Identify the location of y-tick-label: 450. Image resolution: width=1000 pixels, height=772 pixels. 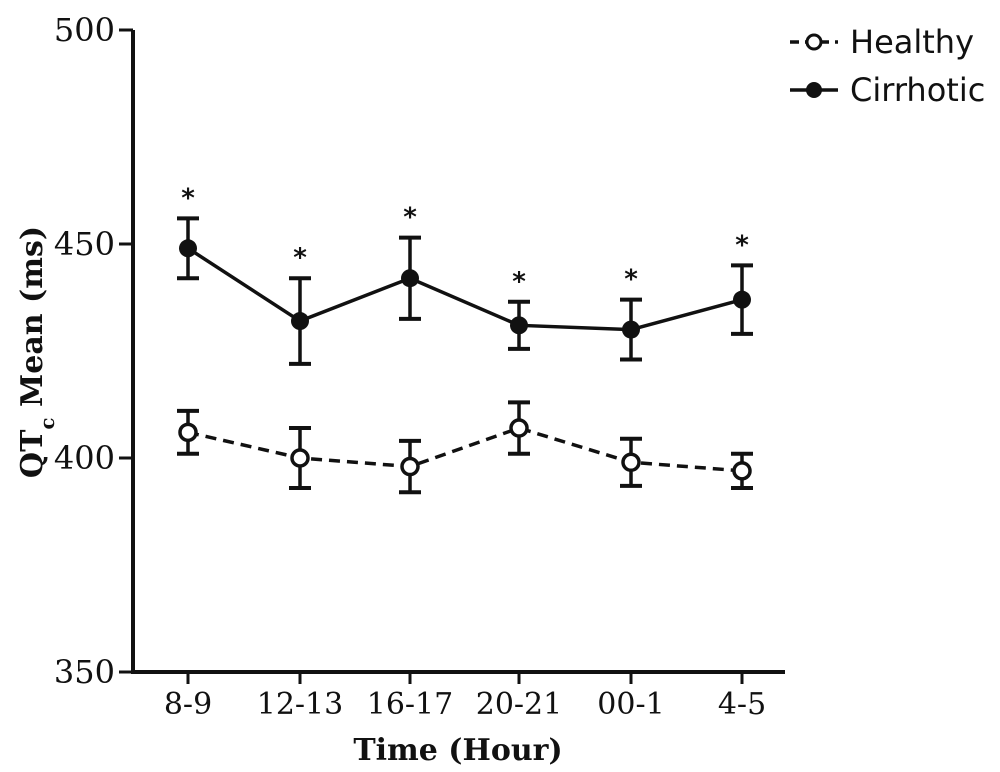
(84, 244).